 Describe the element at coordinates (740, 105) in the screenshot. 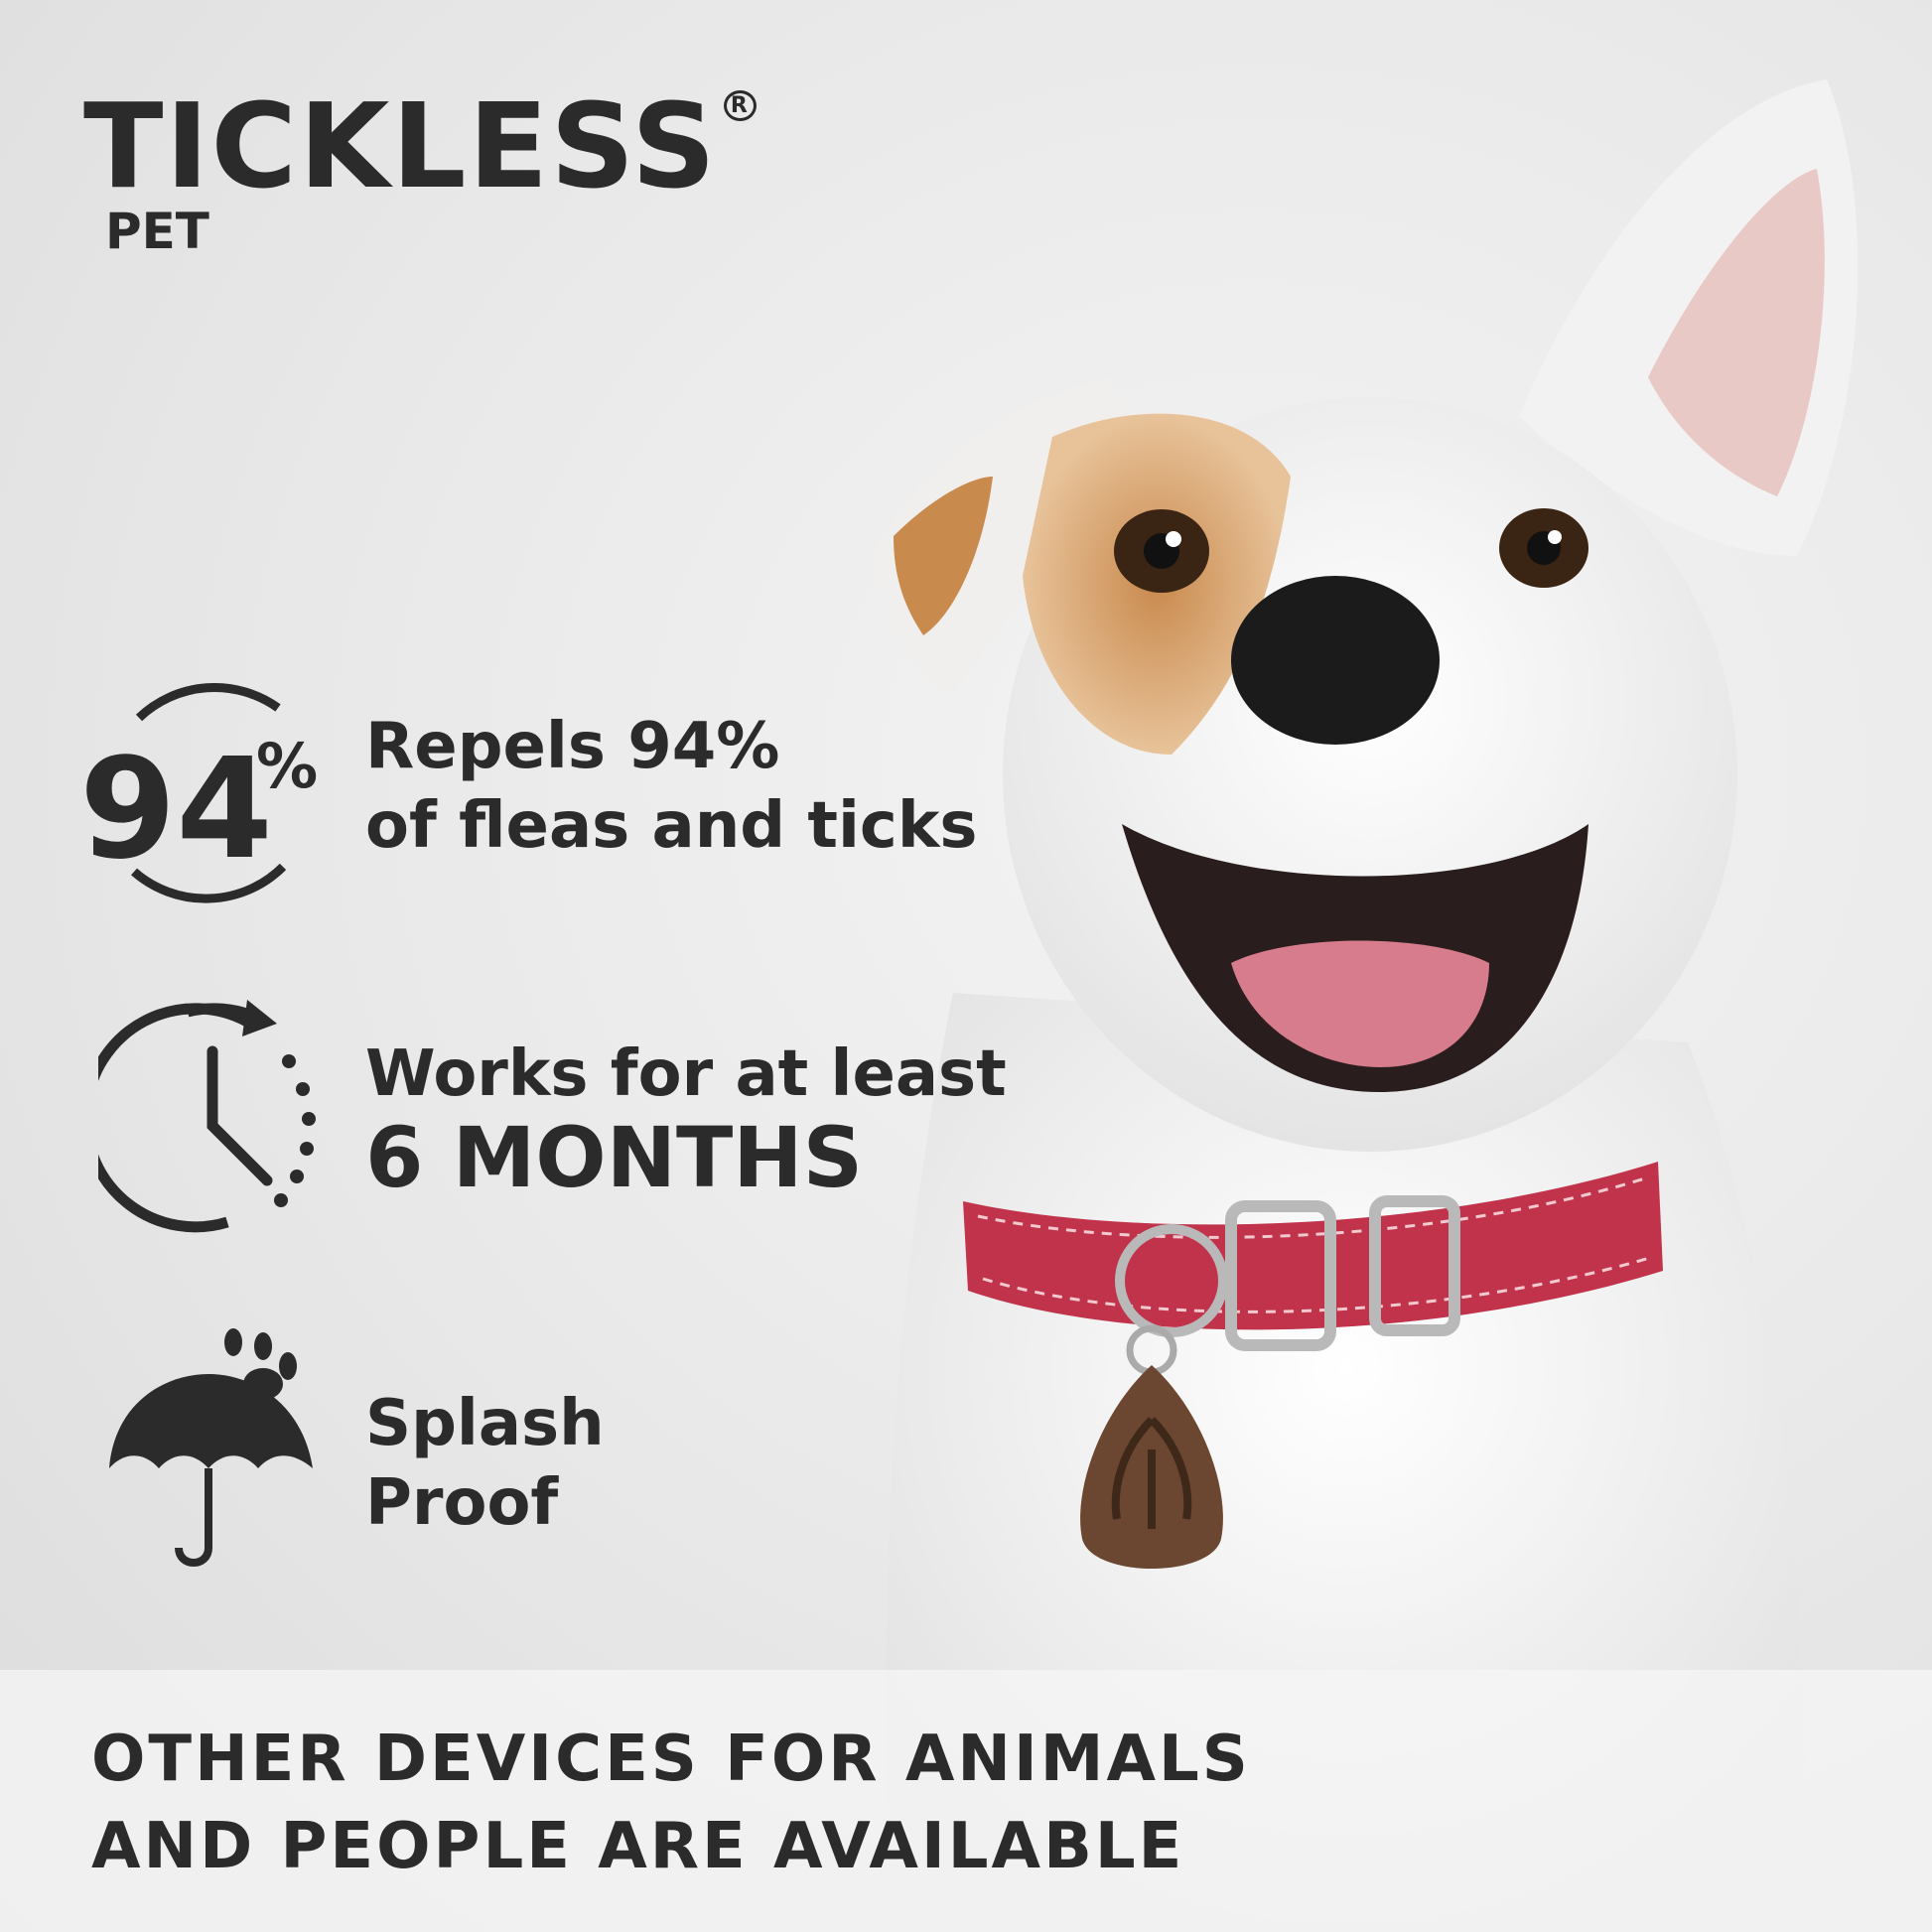

I see `registered-mark: R` at that location.